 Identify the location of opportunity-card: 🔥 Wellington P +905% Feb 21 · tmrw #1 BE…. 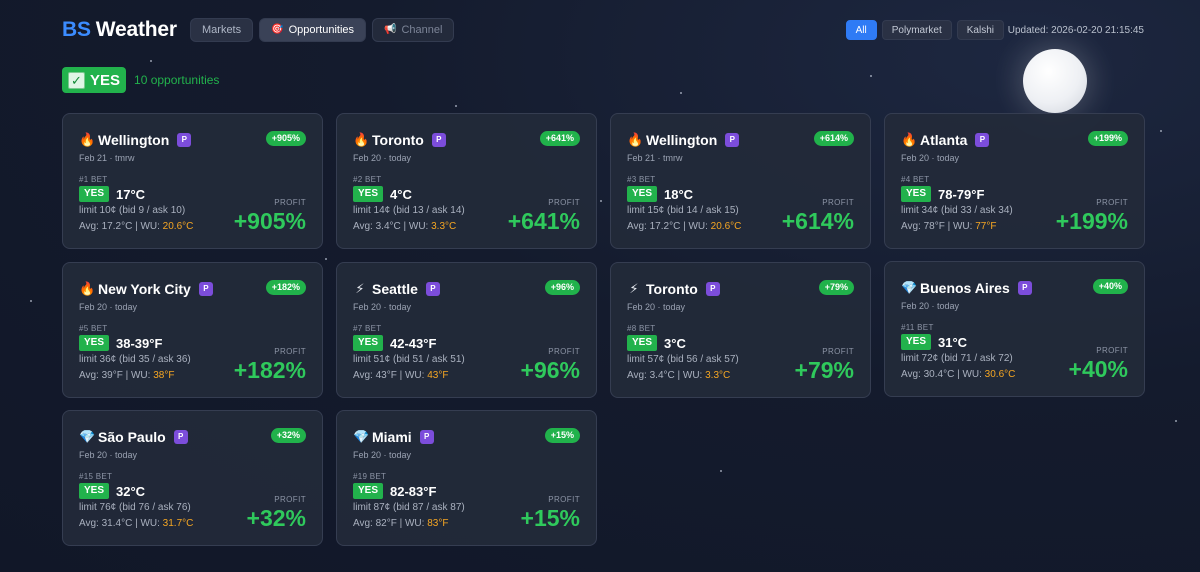
(192, 181).